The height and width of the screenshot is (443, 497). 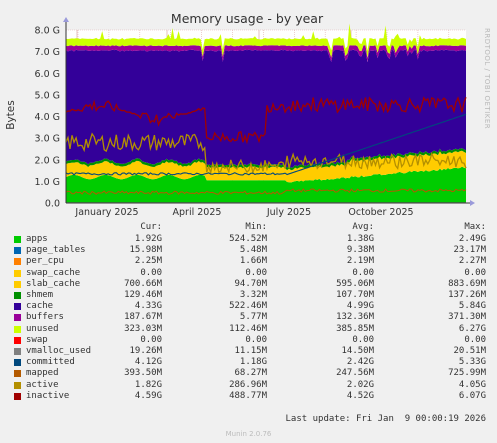 What do you see at coordinates (360, 250) in the screenshot?
I see `legend-avg: 9.38M` at bounding box center [360, 250].